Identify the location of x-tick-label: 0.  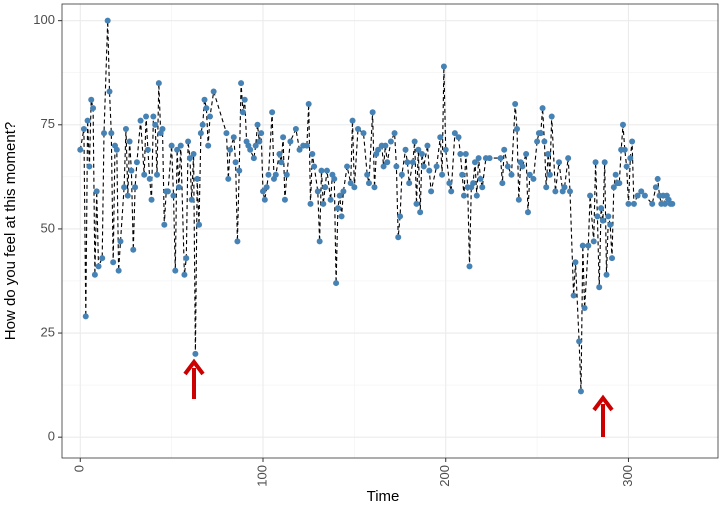
(79, 468).